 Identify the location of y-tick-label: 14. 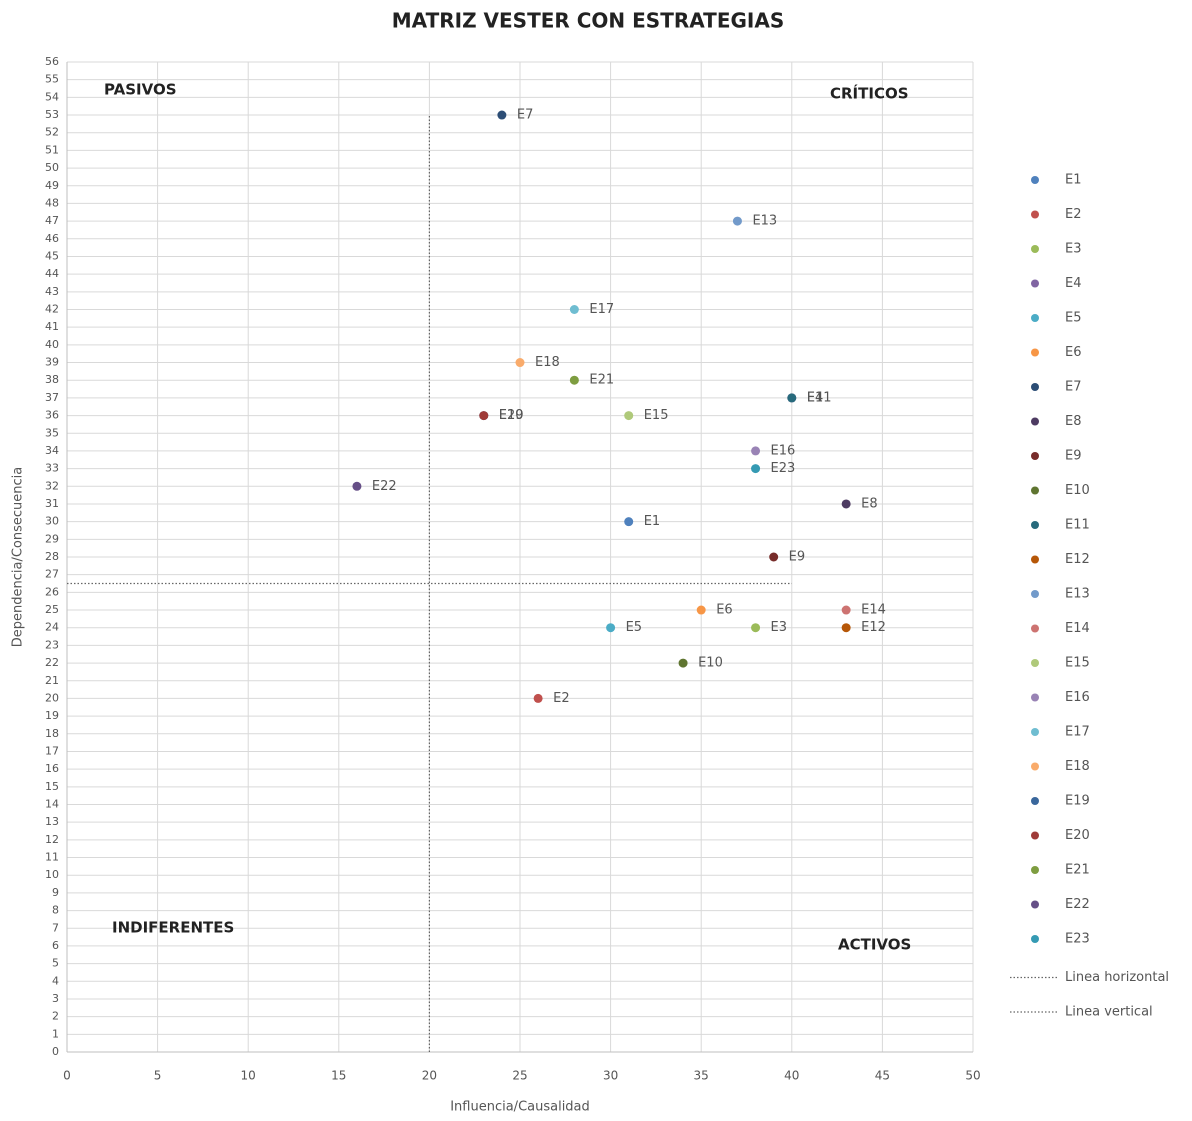
(52, 804).